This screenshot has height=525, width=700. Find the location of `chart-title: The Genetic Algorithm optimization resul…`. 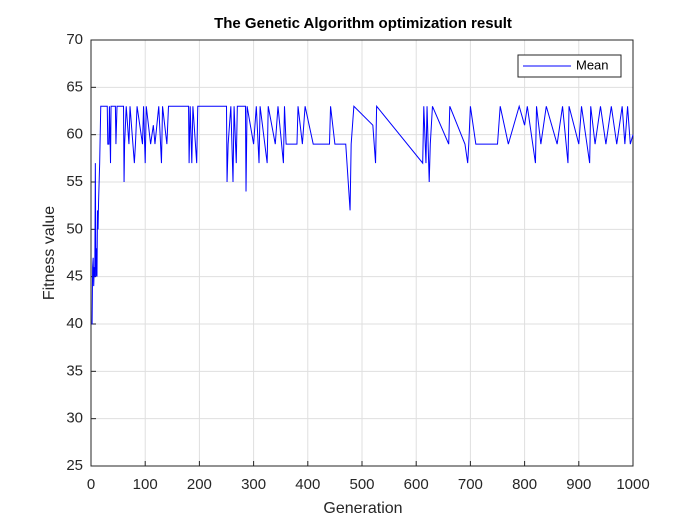

chart-title: The Genetic Algorithm optimization resul… is located at coordinates (363, 23).